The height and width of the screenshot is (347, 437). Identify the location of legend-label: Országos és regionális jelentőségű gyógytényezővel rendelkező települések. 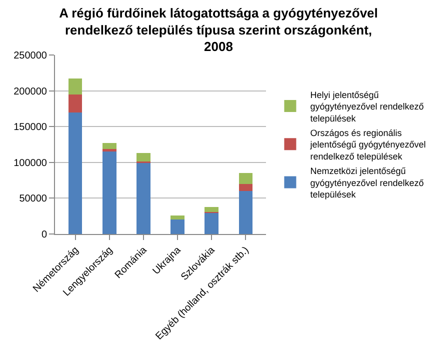
(367, 145).